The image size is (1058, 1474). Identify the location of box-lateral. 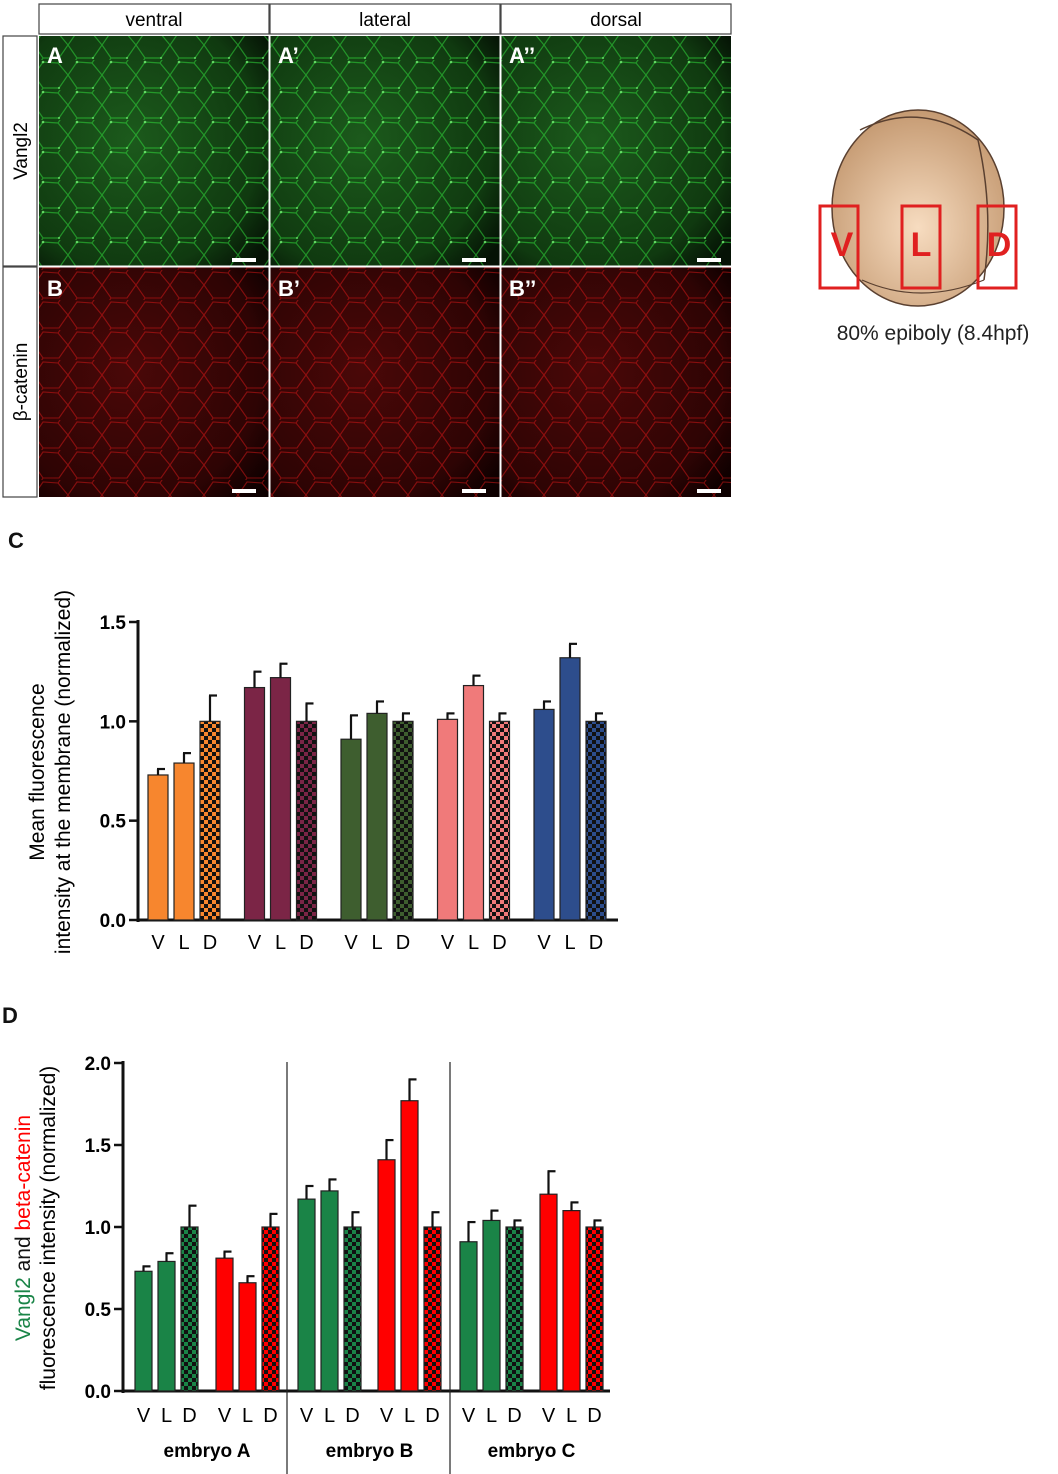
(921, 247).